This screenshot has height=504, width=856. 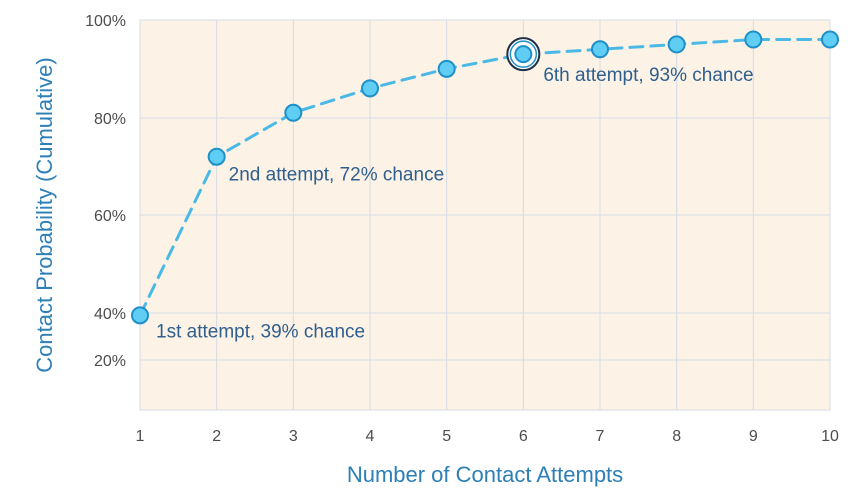 What do you see at coordinates (216, 436) in the screenshot?
I see `x-tick-label-2: 2` at bounding box center [216, 436].